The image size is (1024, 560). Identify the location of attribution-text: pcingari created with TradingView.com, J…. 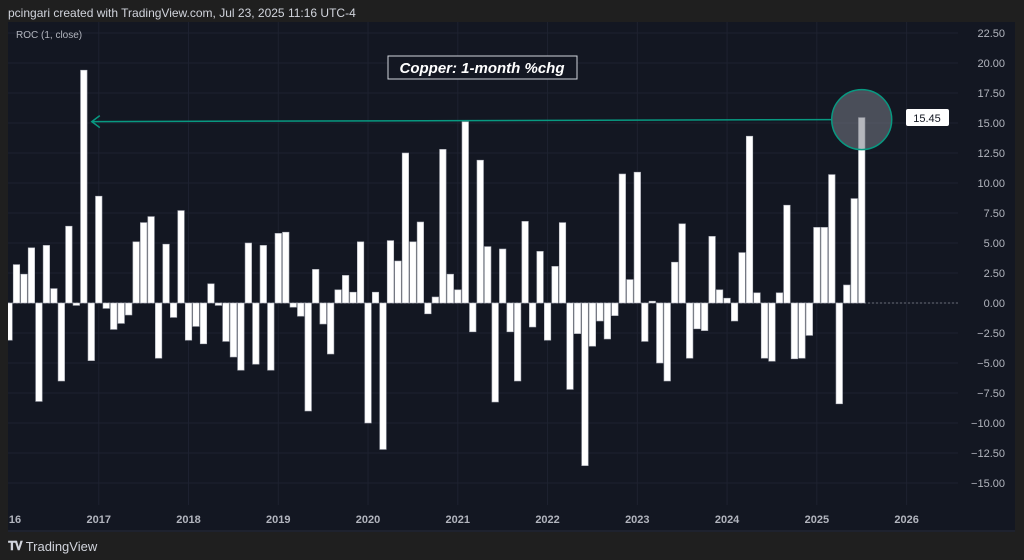
(182, 13).